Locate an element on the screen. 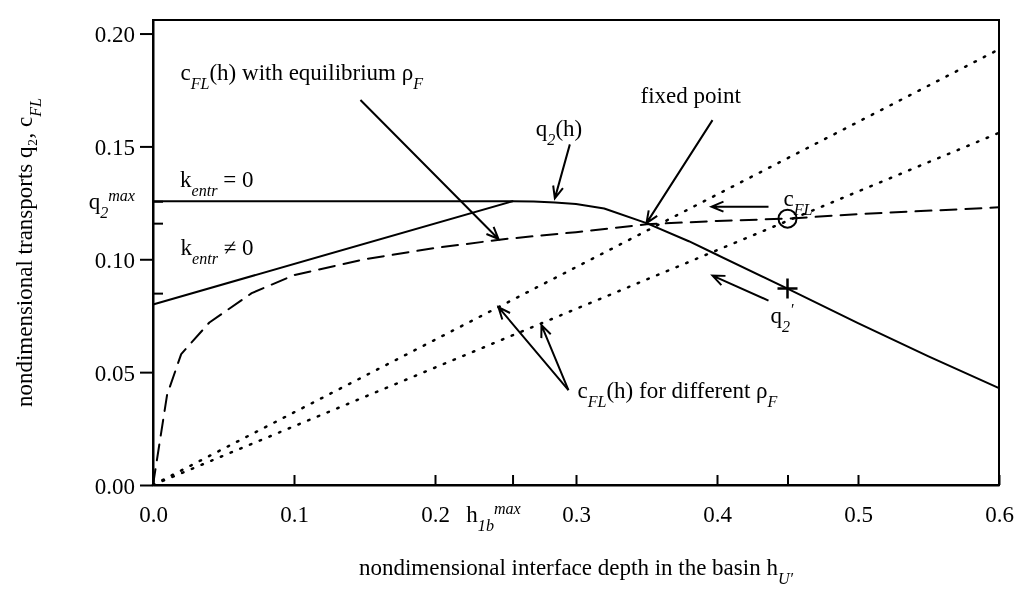 This screenshot has width=1023, height=593. x-tick-label: 0.2 is located at coordinates (435, 514).